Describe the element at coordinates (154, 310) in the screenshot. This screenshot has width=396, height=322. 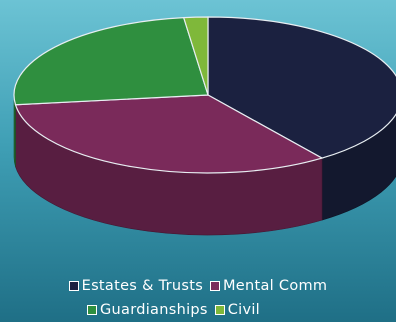
I see `legend-label-guardianships: Guardianships` at that location.